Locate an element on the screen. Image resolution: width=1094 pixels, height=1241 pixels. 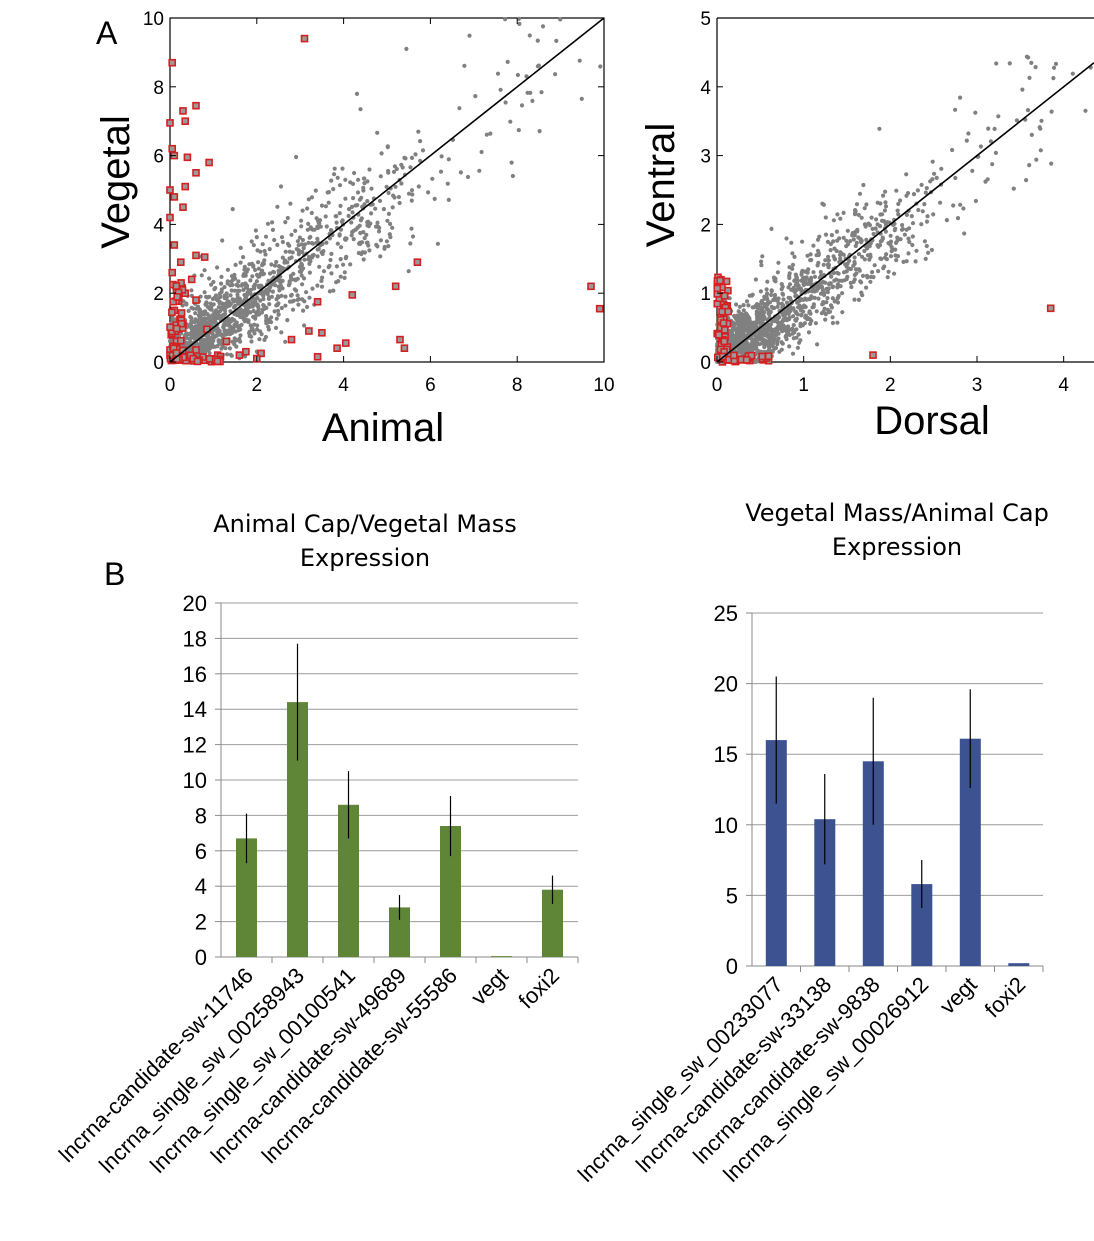
y-tick-label: 0 is located at coordinates (158, 363).